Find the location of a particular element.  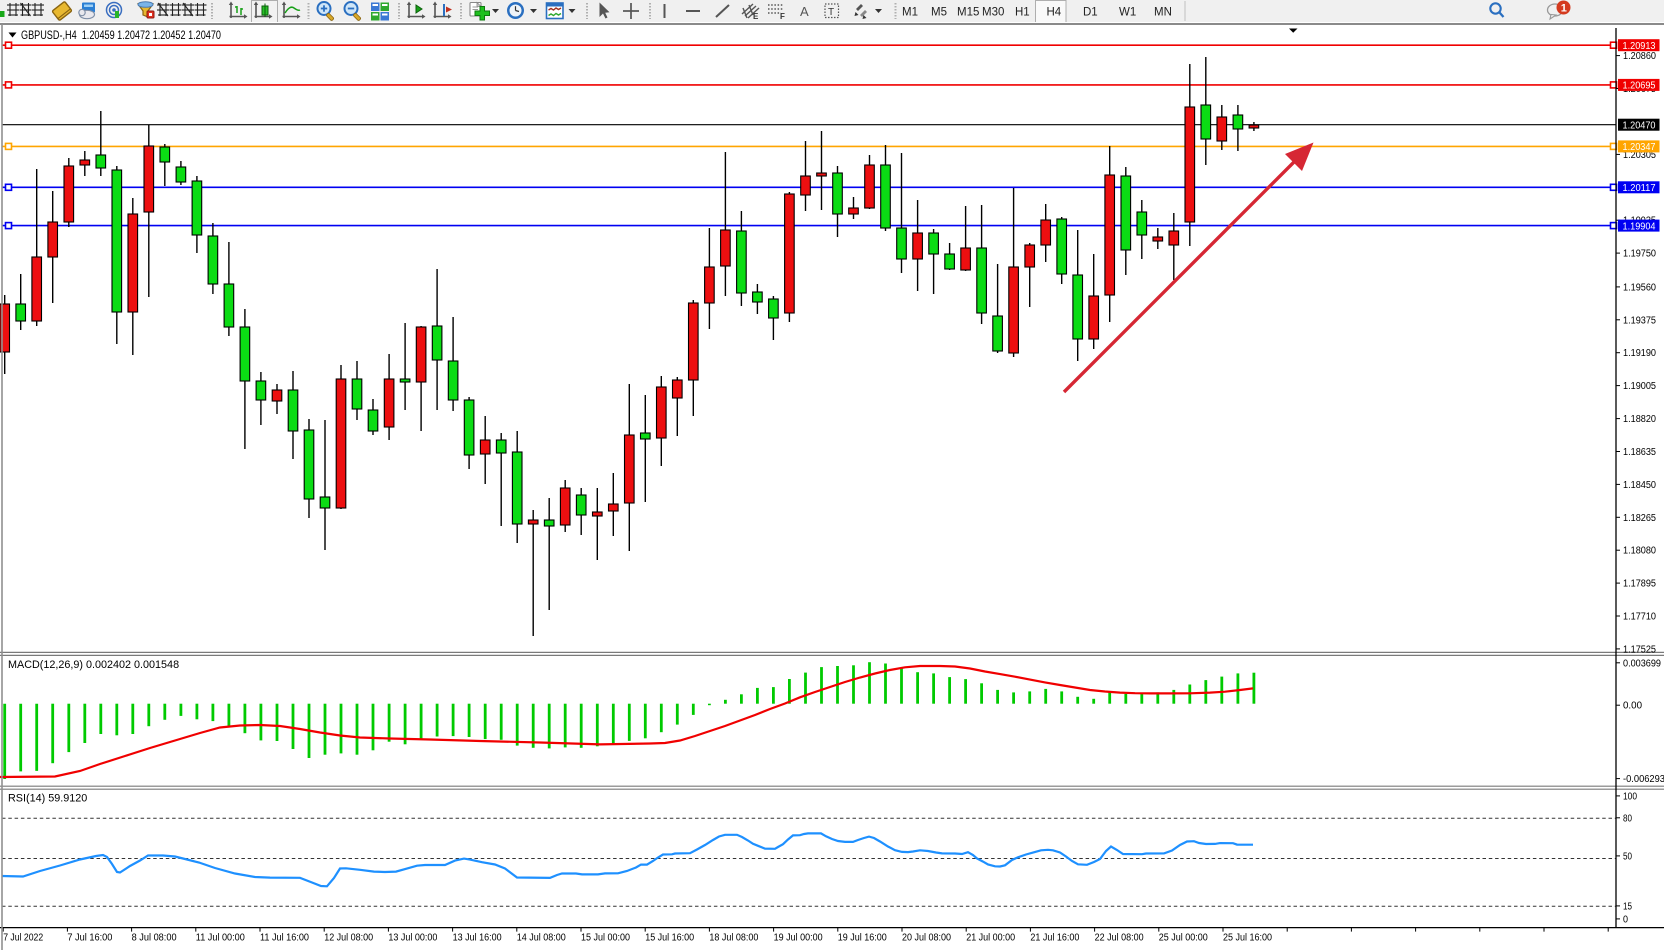

svg-text: 1.20470 is located at coordinates (1639, 126).